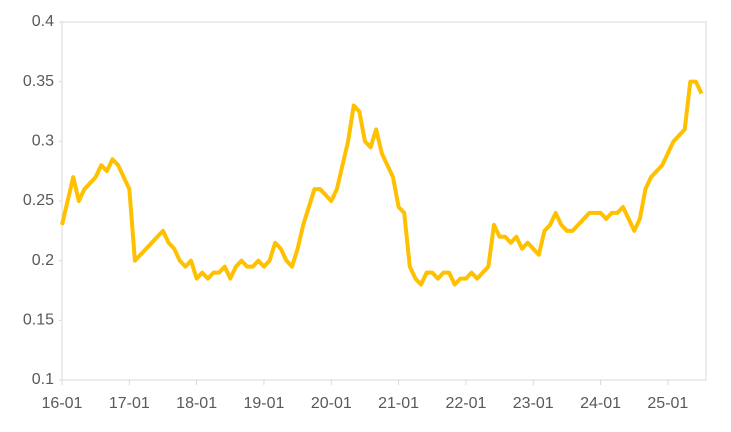 The image size is (731, 432). What do you see at coordinates (43, 21) in the screenshot?
I see `y-tick-label: 0.4` at bounding box center [43, 21].